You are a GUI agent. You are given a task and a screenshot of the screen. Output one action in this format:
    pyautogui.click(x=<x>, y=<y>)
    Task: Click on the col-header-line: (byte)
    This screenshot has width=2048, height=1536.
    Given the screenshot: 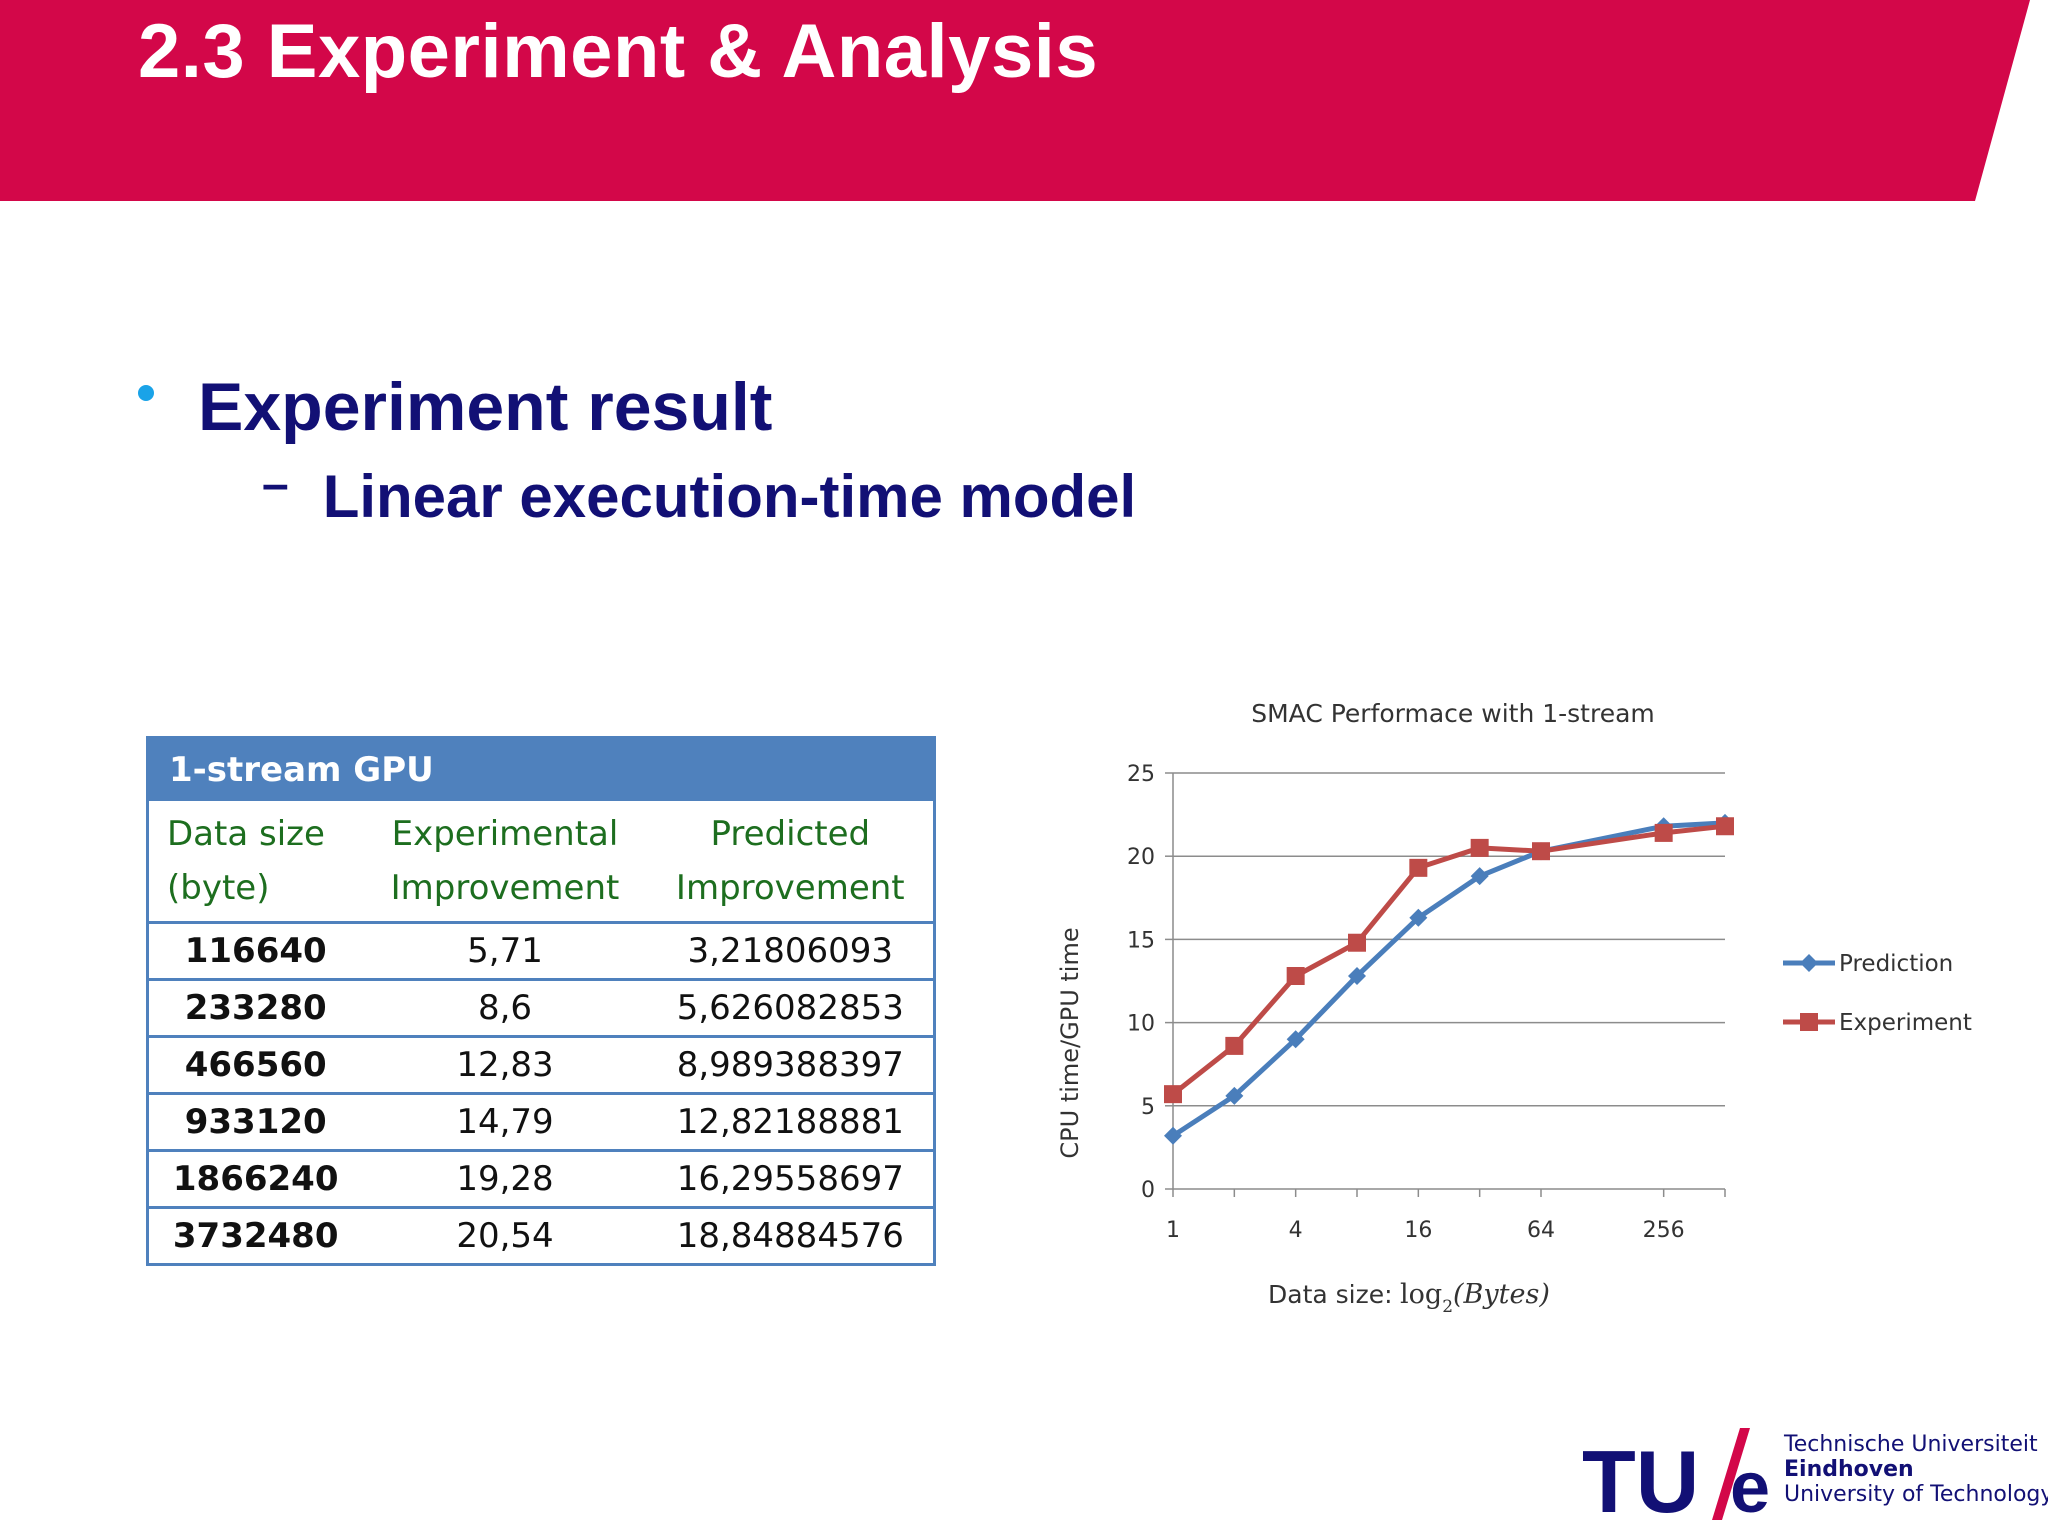 What is the action you would take?
    pyautogui.click(x=218, y=888)
    